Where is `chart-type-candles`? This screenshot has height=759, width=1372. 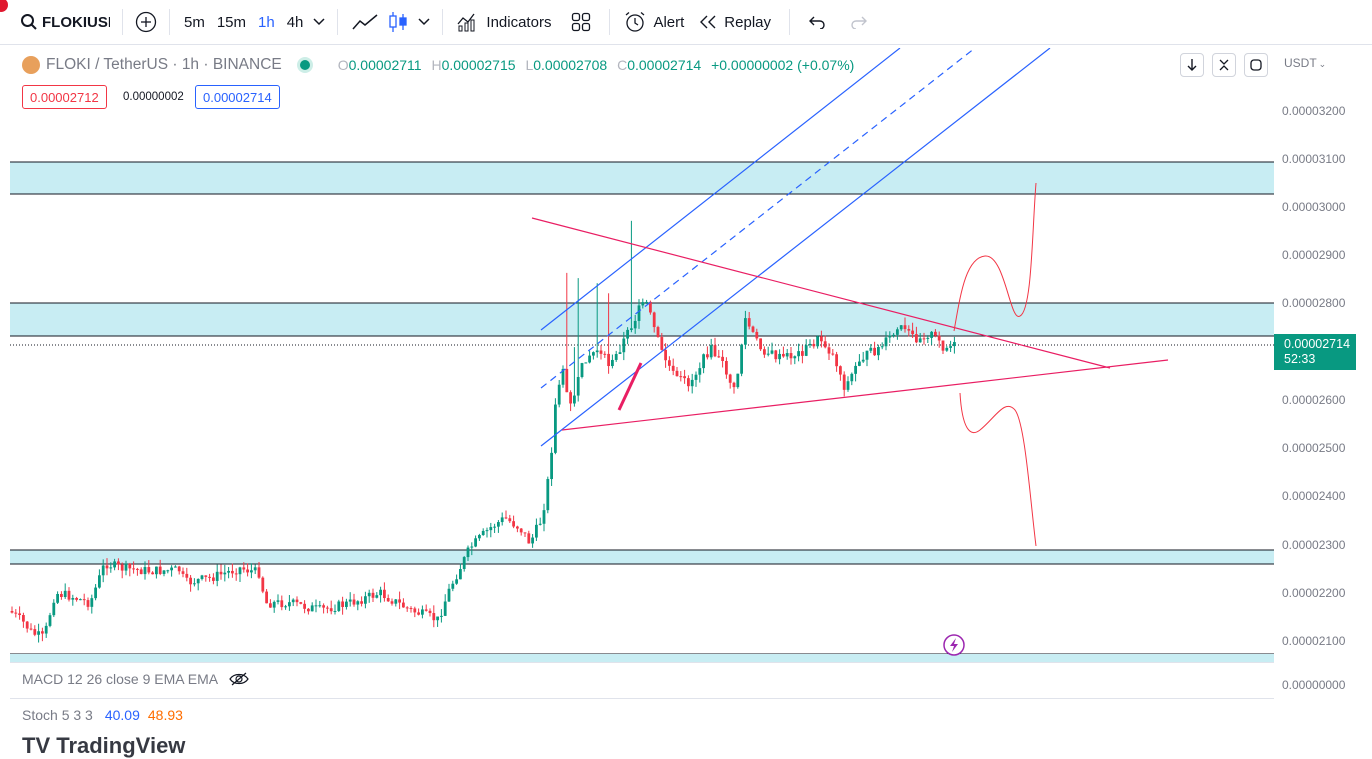 chart-type-candles is located at coordinates (398, 22).